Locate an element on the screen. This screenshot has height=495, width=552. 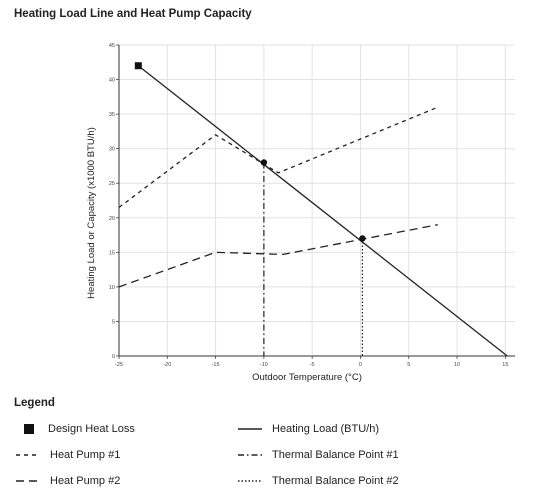
legend-item-balance-point-1: Thermal Balance Point #1 is located at coordinates (318, 455).